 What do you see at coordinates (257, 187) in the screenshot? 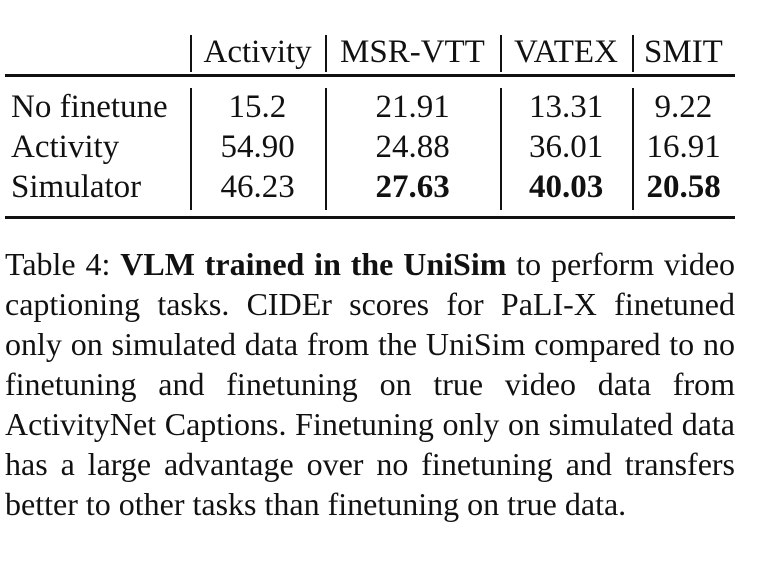
I see `table-cell: 46.23` at bounding box center [257, 187].